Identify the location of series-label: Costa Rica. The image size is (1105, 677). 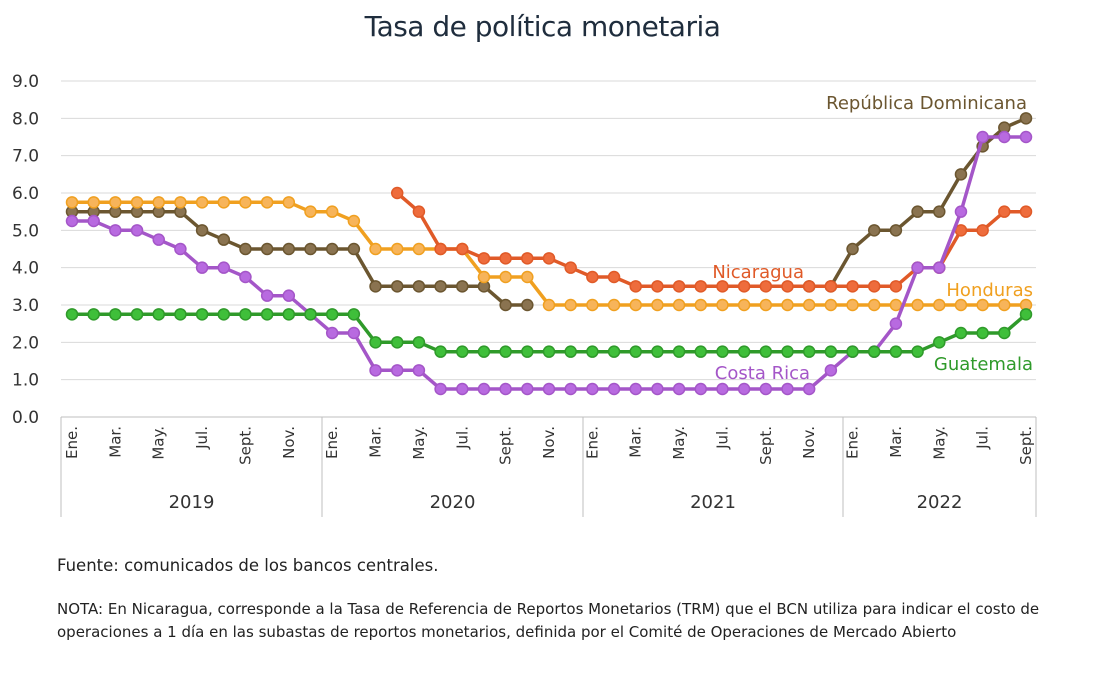
(762, 373).